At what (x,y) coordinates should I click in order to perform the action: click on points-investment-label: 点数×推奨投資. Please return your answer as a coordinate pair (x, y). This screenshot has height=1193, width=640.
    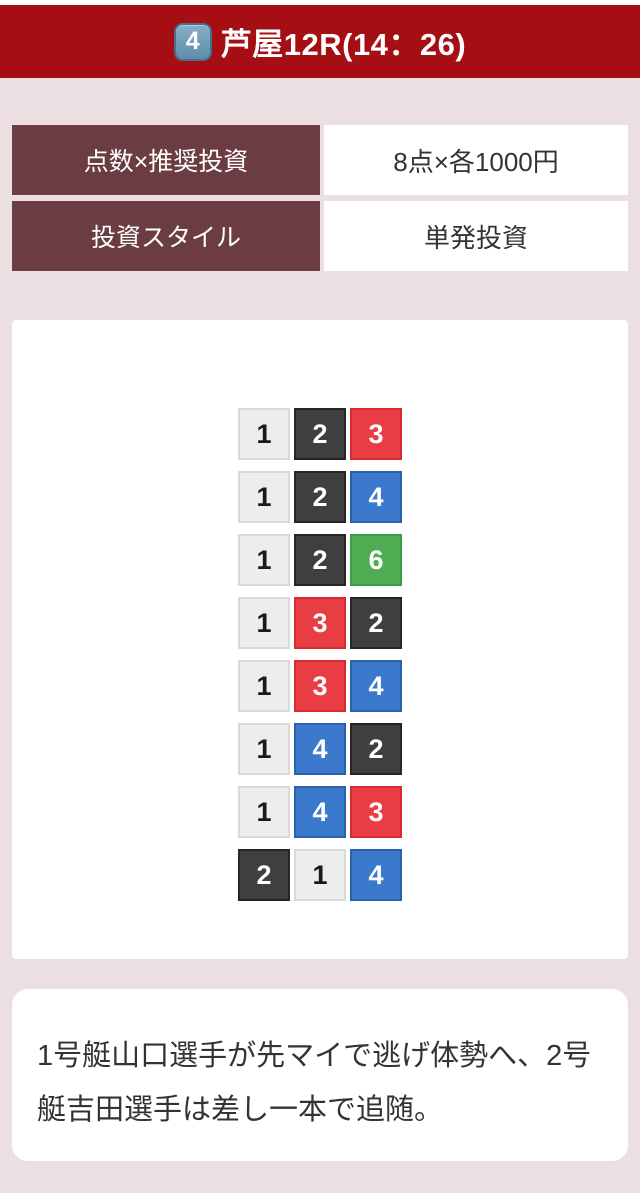
    Looking at the image, I should click on (166, 160).